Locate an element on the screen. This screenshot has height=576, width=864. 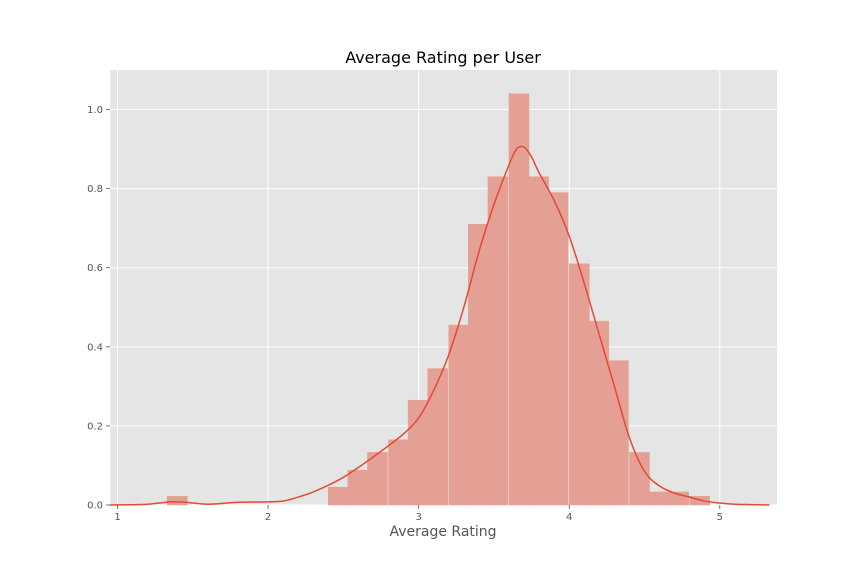
x-tick-label: 1 is located at coordinates (117, 517).